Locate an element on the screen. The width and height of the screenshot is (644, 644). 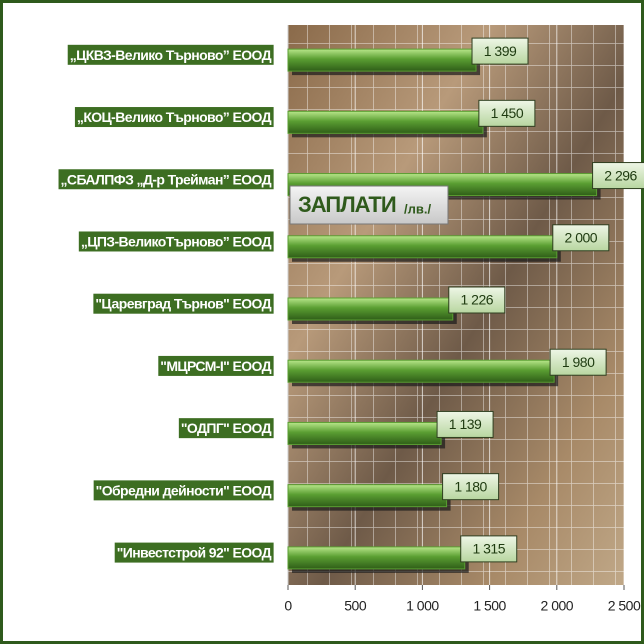
value-label: 1 139 is located at coordinates (465, 424).